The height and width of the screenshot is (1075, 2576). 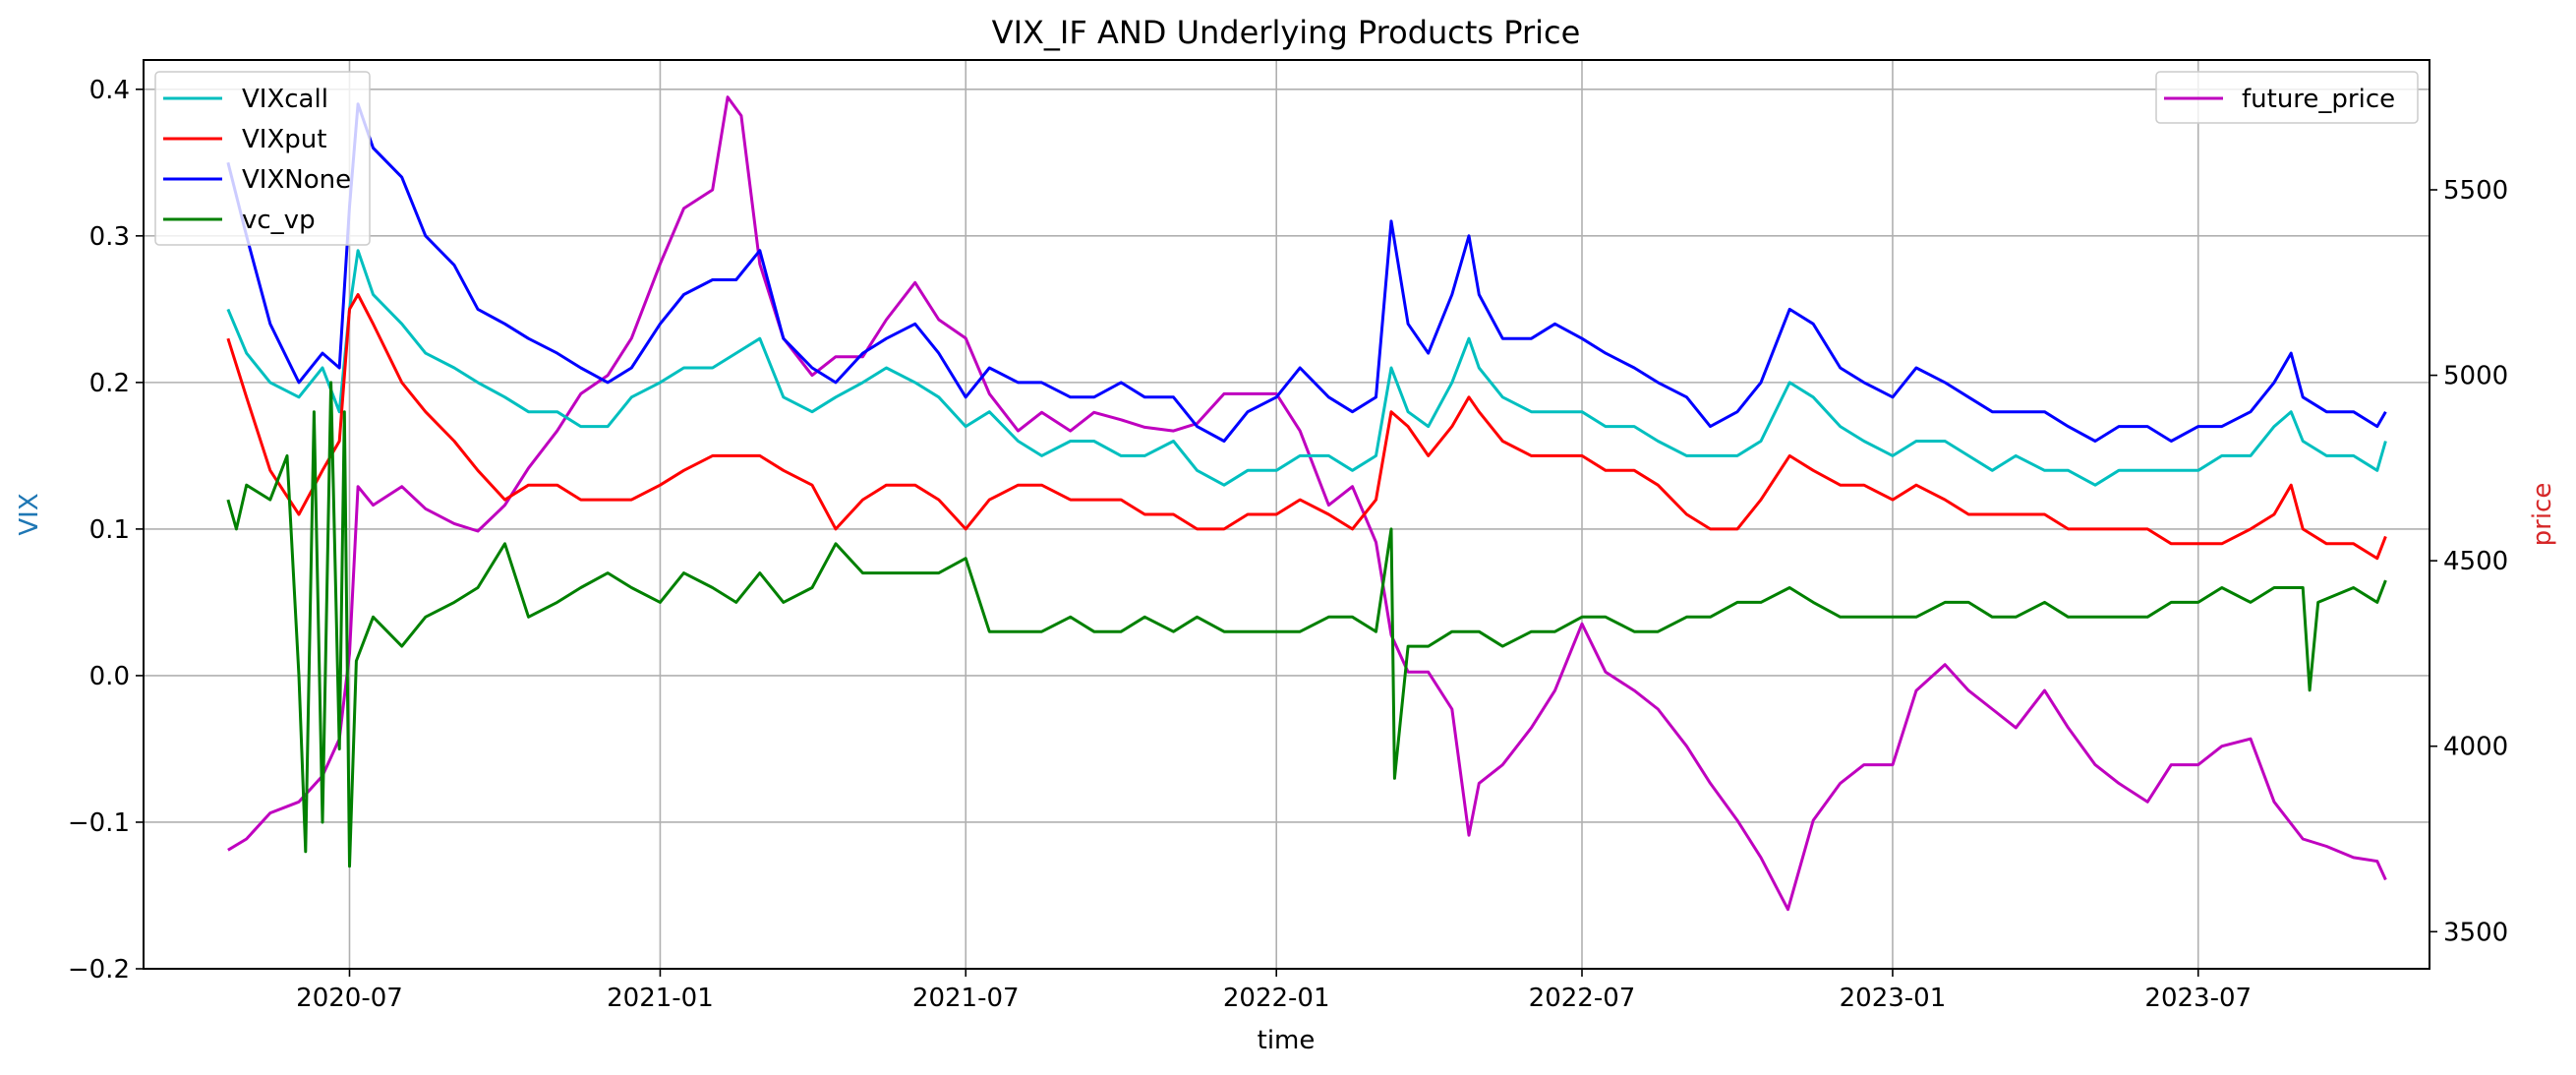 What do you see at coordinates (285, 99) in the screenshot?
I see `legend-label: VIXcall` at bounding box center [285, 99].